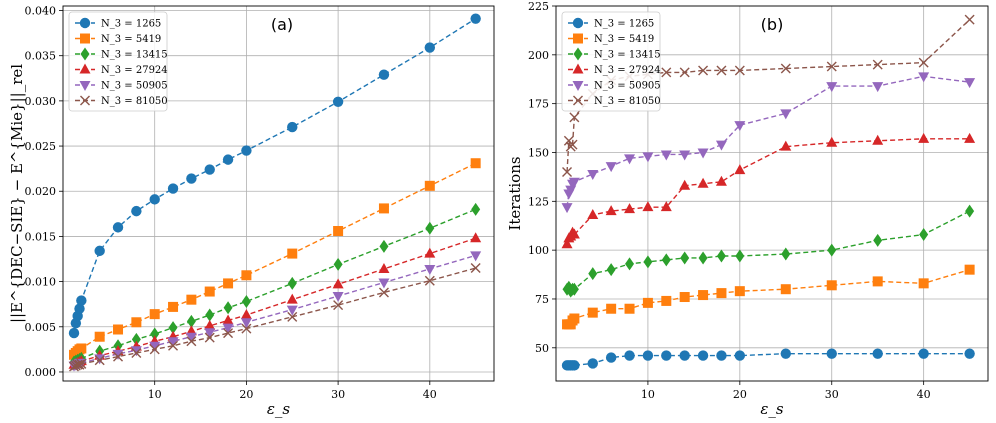 This screenshot has width=996, height=423. Describe the element at coordinates (41, 327) in the screenshot. I see `y-tick-label: 0.005` at that location.